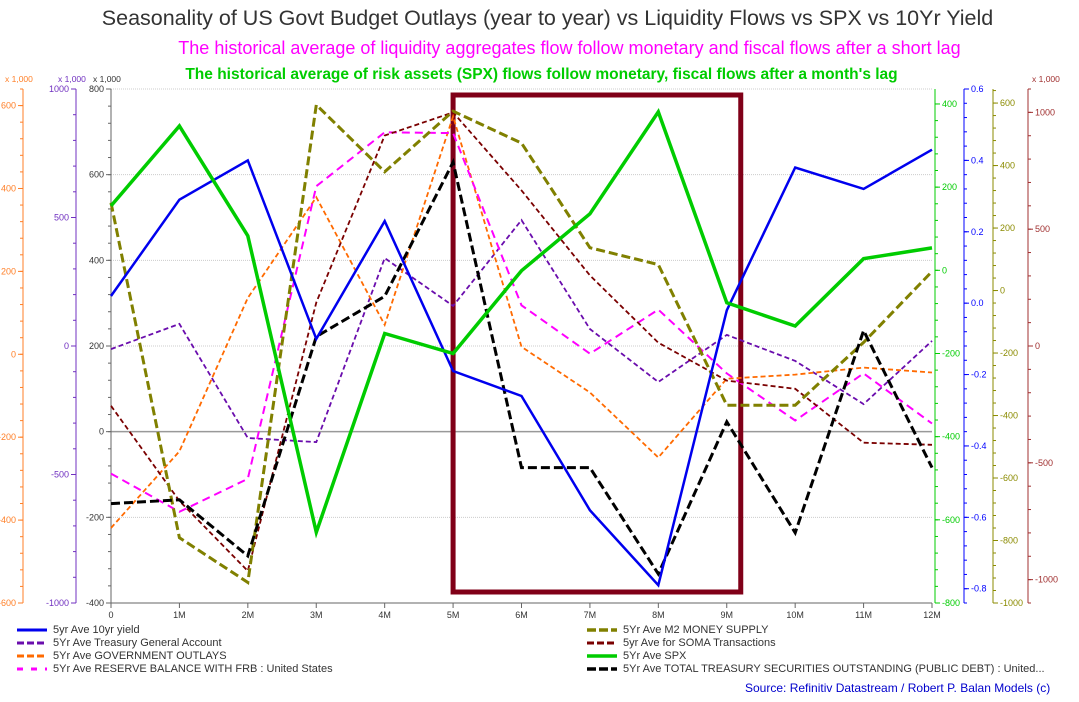 Image resolution: width=1079 pixels, height=702 pixels. What do you see at coordinates (816, 629) in the screenshot?
I see `legend-item: 5Yr Ave M2 MONEY SUPPLY` at bounding box center [816, 629].